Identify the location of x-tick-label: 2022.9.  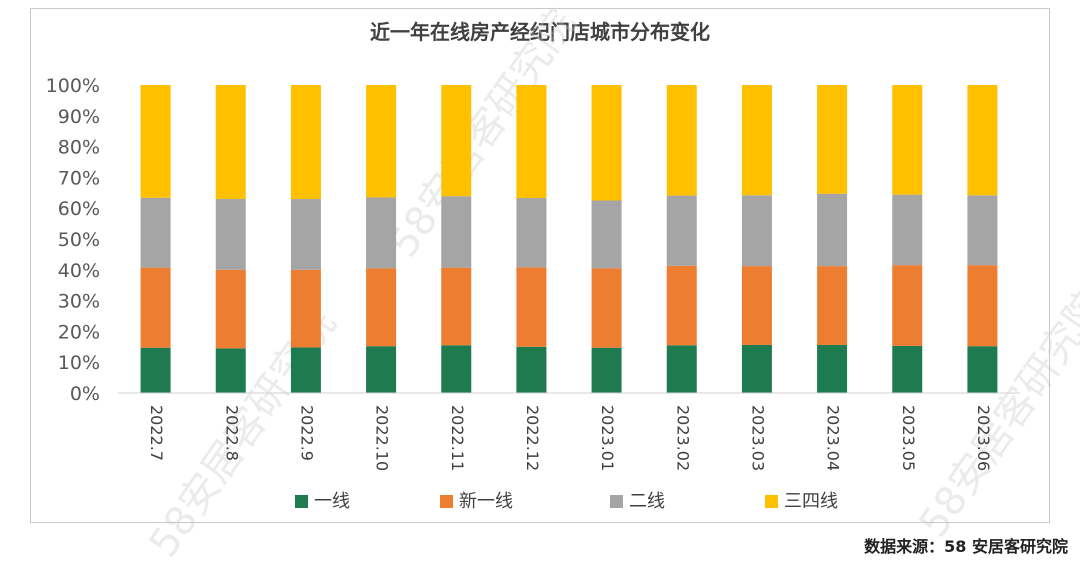
(306, 433).